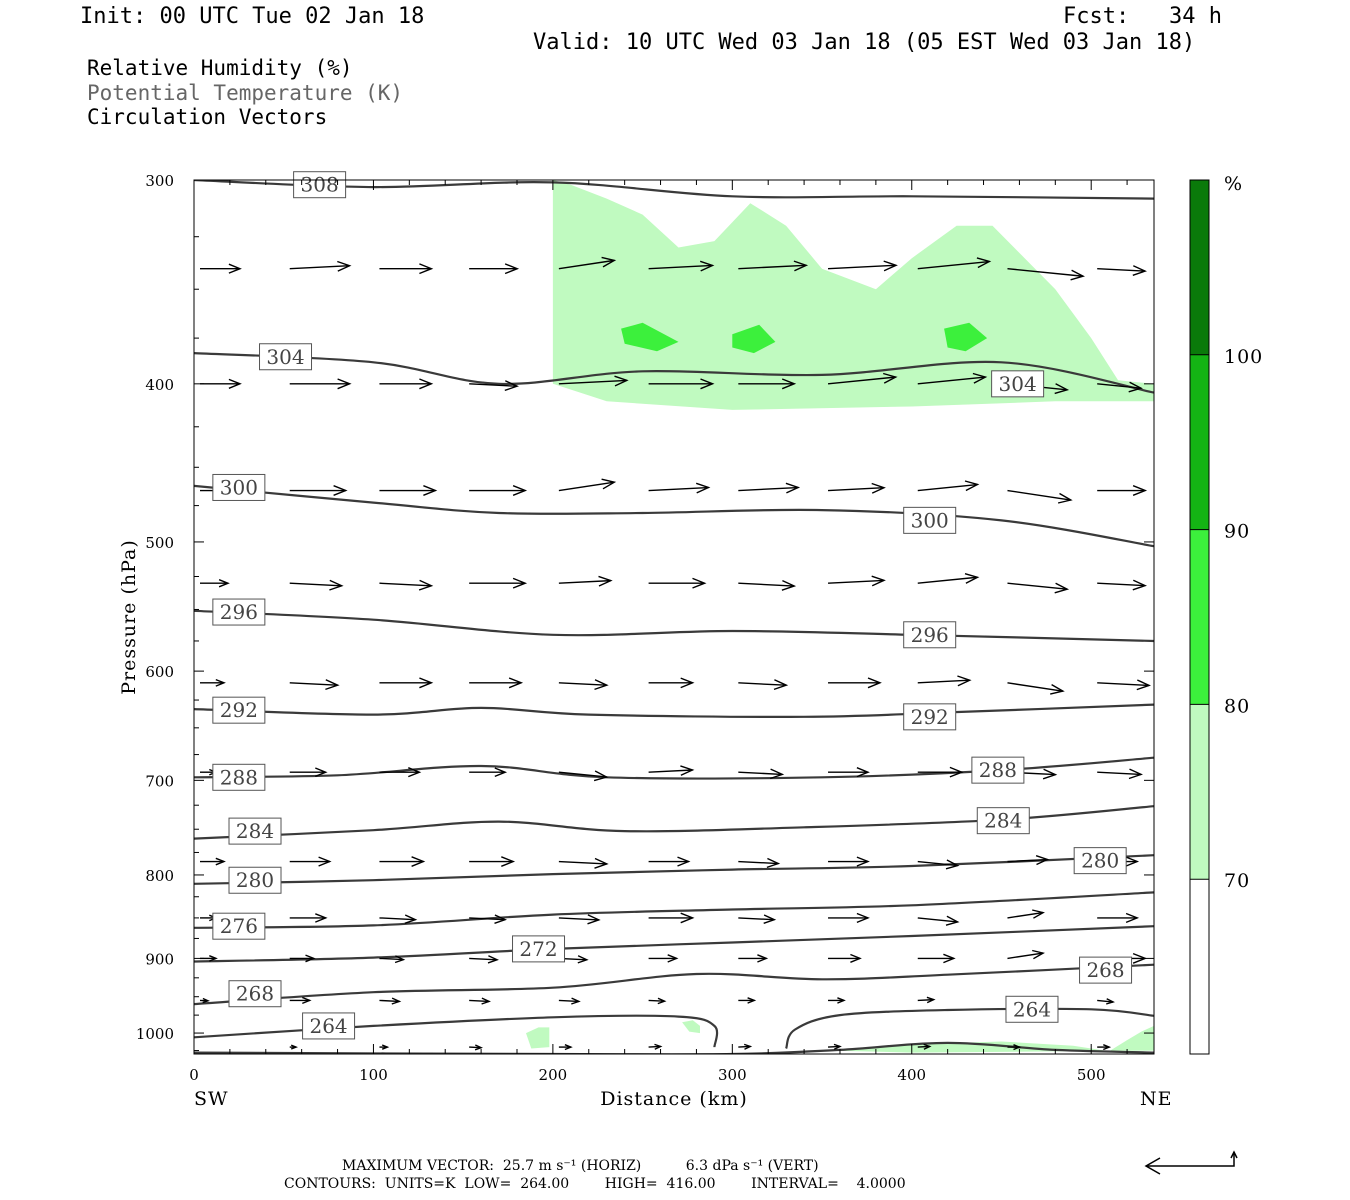  I want to click on contour-label-text: 276, so click(239, 926).